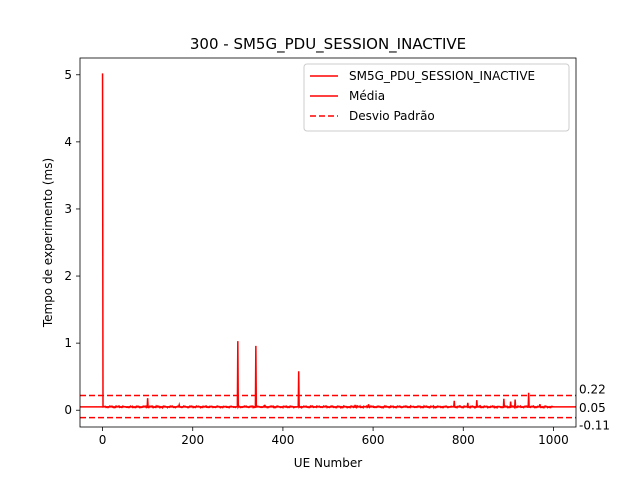  What do you see at coordinates (192, 440) in the screenshot?
I see `x-tick-label: 200` at bounding box center [192, 440].